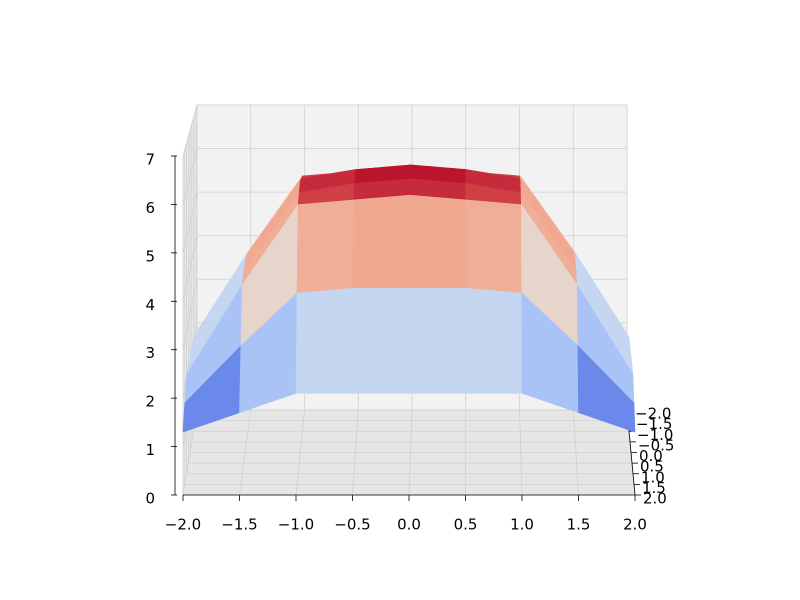  What do you see at coordinates (635, 525) in the screenshot?
I see `x-tick-label: 2.0` at bounding box center [635, 525].